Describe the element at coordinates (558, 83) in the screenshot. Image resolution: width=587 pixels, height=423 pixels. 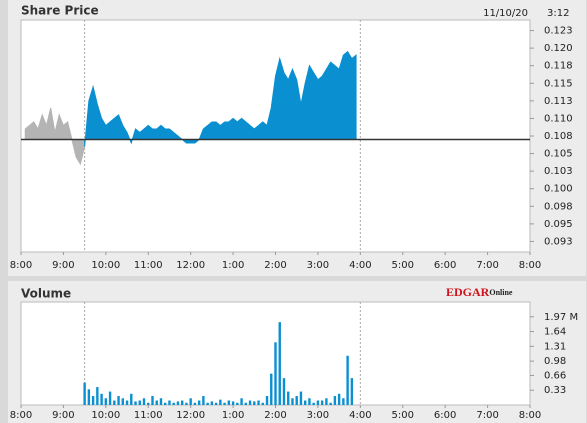
I see `y-tick-label: 0.115` at that location.